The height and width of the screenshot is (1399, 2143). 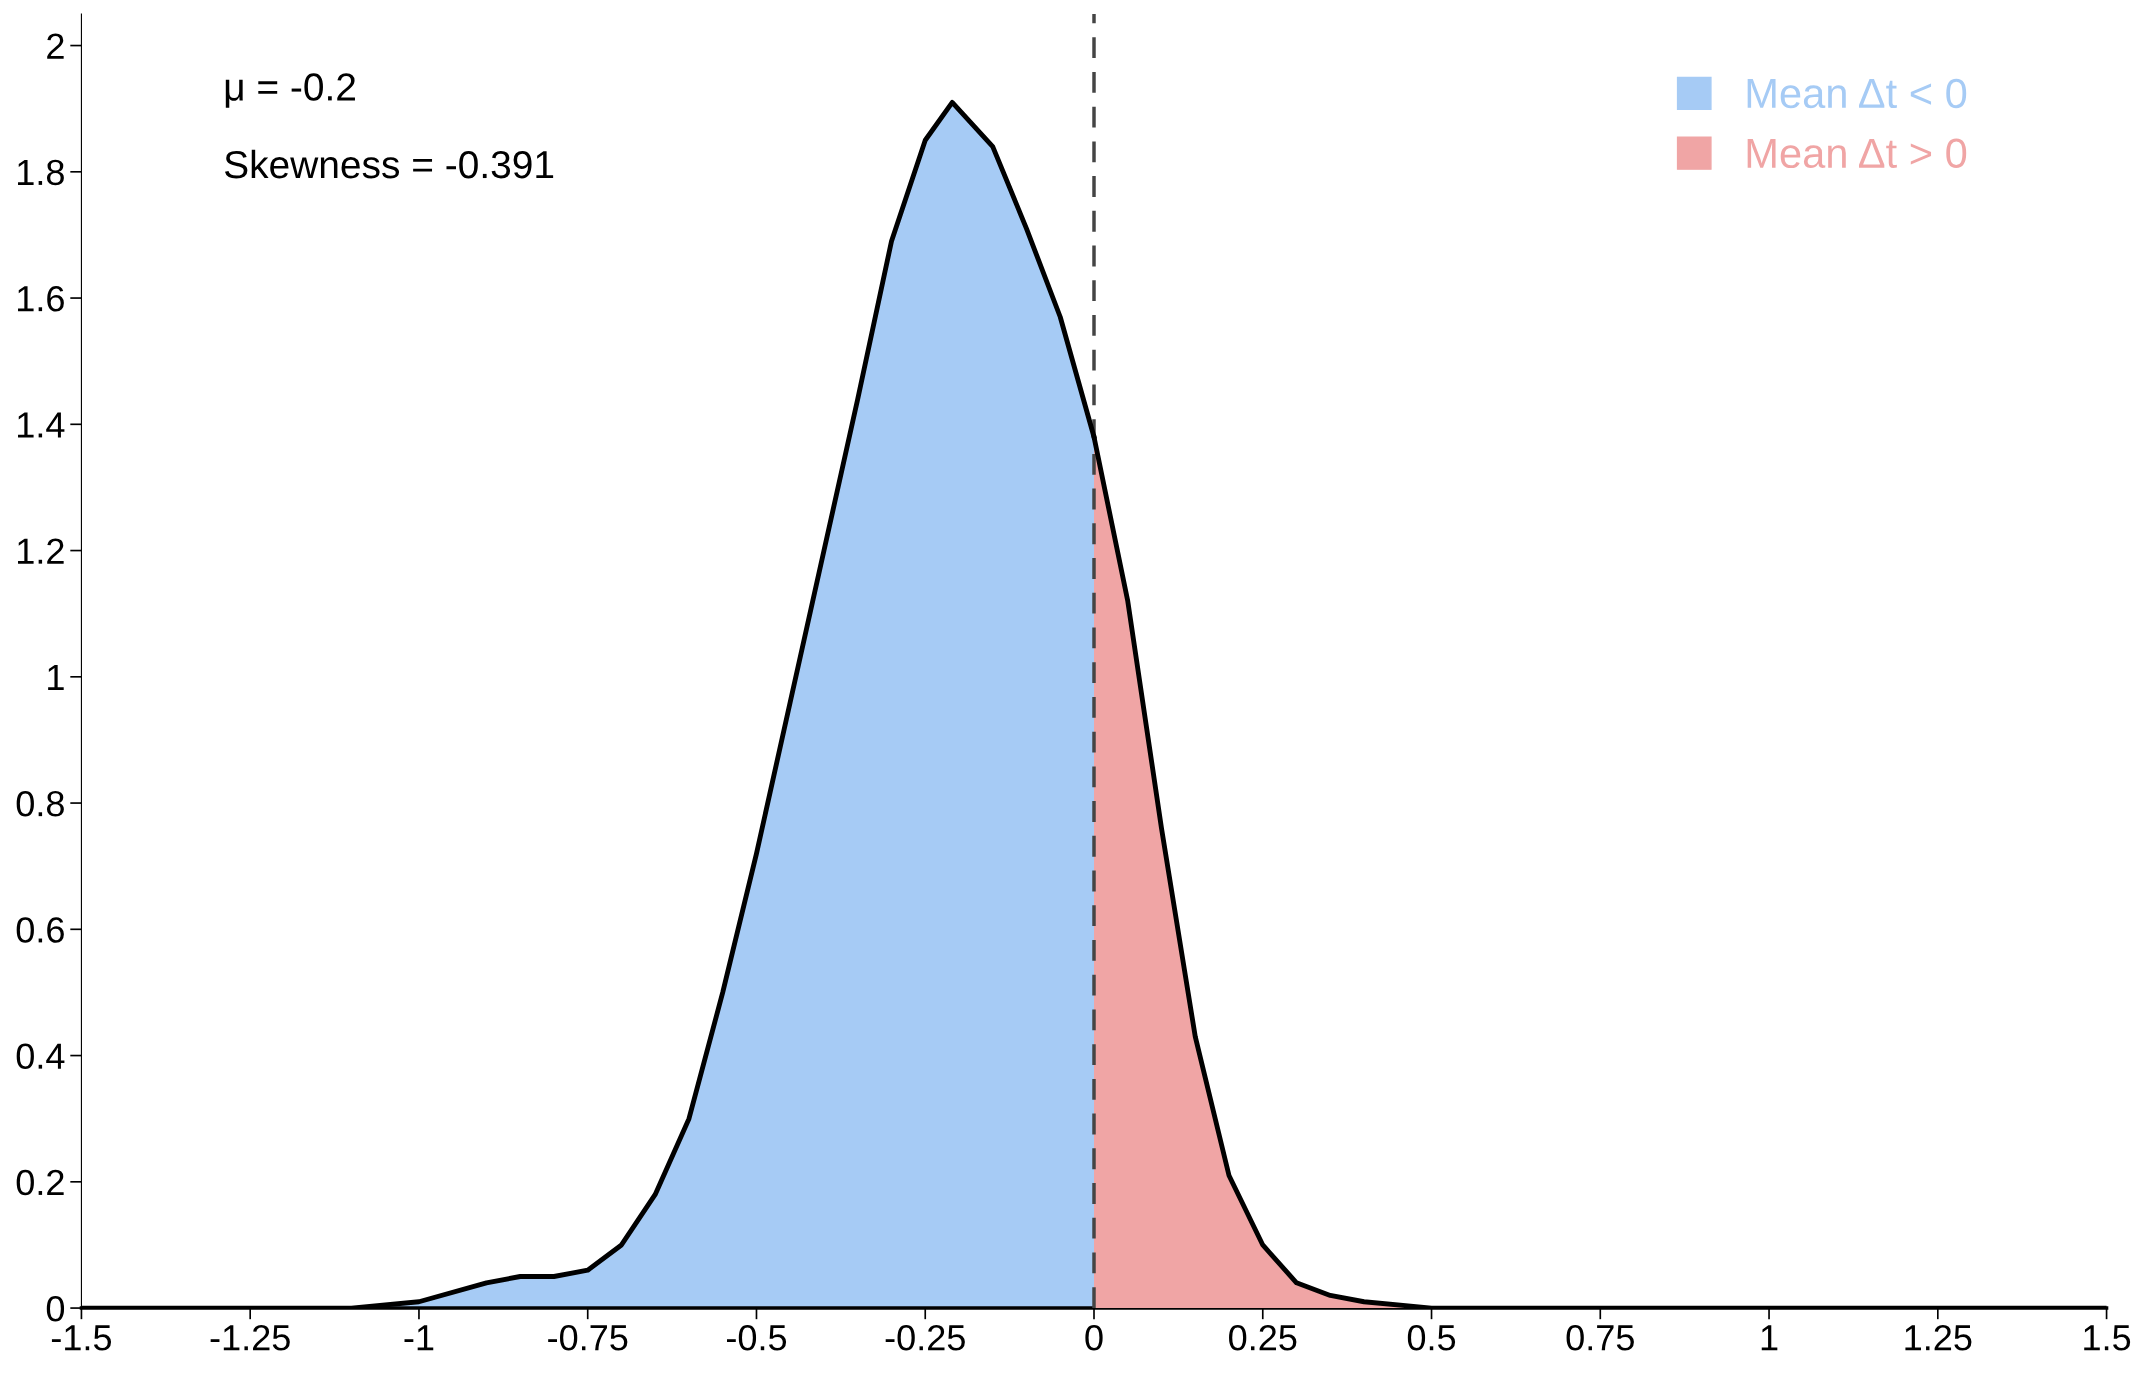 What do you see at coordinates (1857, 153) in the screenshot?
I see `legend-label: Mean Δt > 0` at bounding box center [1857, 153].